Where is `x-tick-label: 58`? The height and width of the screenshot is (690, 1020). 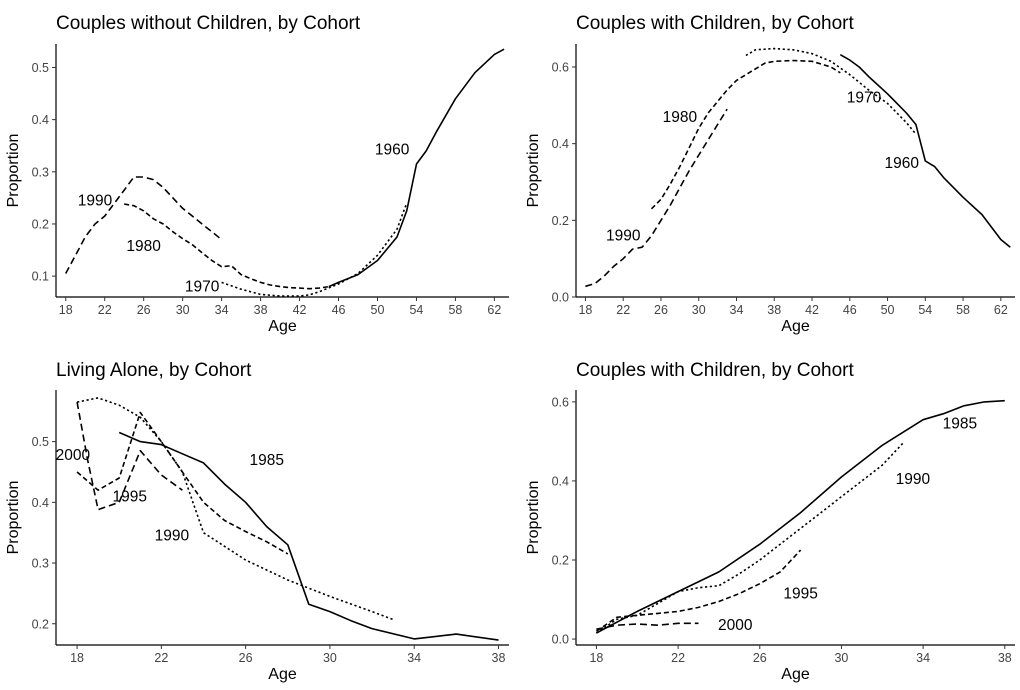 x-tick-label: 58 is located at coordinates (455, 310).